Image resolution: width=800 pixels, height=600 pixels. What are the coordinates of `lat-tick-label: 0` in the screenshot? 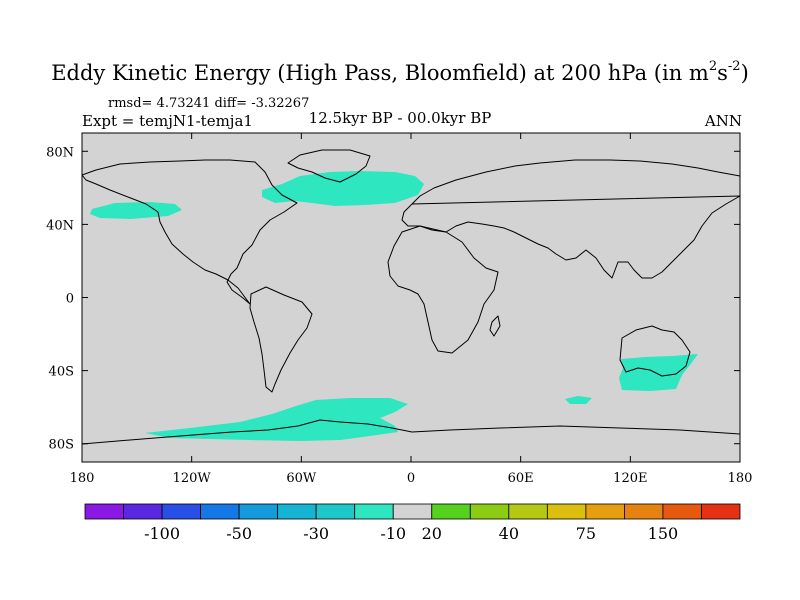 It's located at (70, 299).